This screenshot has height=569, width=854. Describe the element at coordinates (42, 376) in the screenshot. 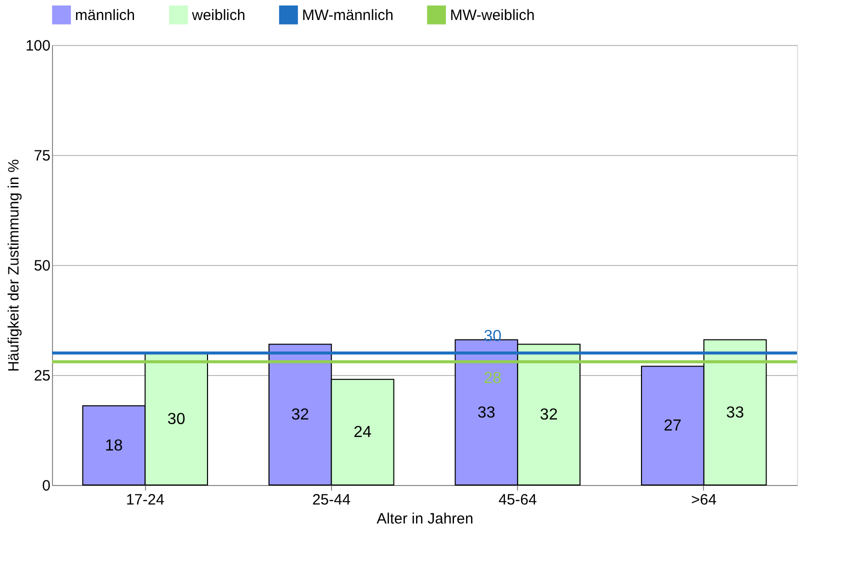

I see `y-tick-label: 25` at that location.